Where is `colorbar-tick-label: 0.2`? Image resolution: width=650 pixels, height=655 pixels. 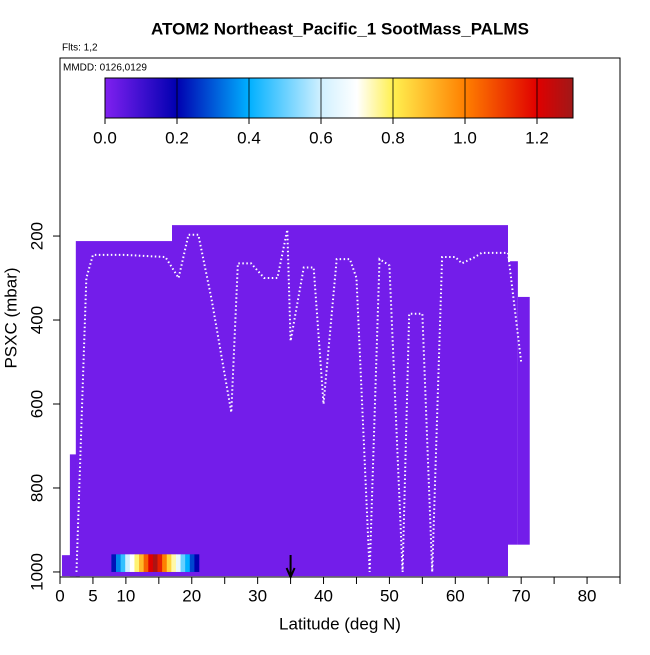
colorbar-tick-label: 0.2 is located at coordinates (177, 137).